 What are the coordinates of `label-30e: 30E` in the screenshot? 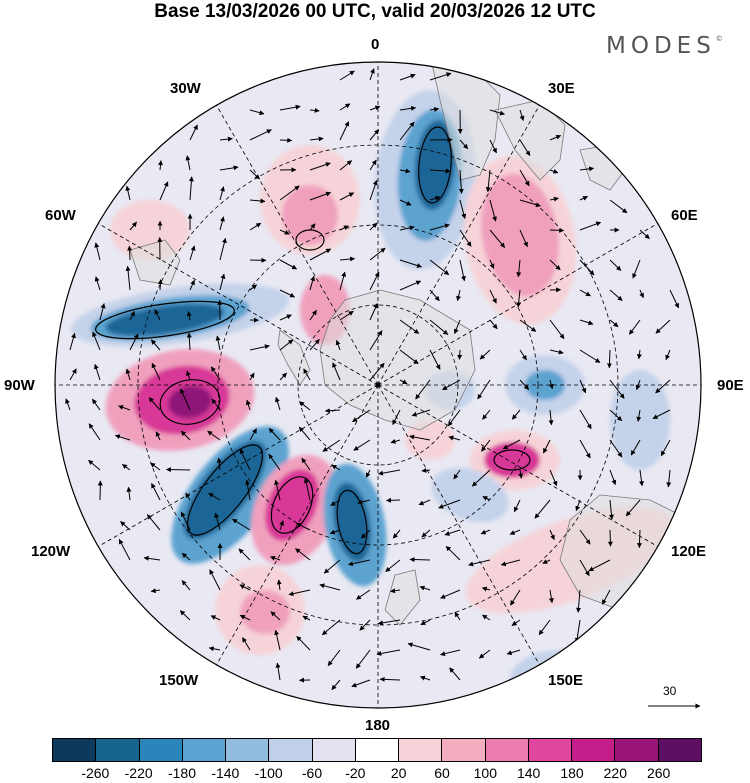 It's located at (561, 88).